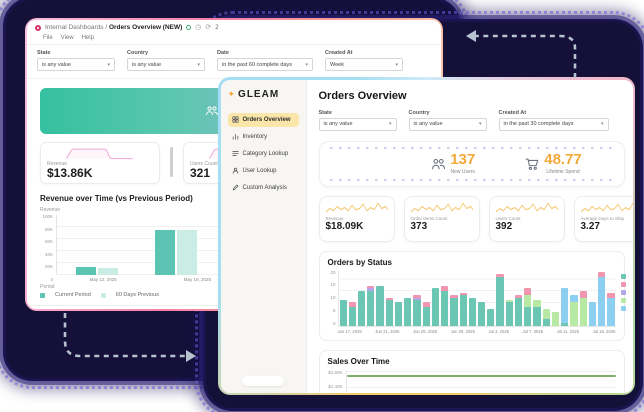  I want to click on legend-swatch-pink, so click(623, 284).